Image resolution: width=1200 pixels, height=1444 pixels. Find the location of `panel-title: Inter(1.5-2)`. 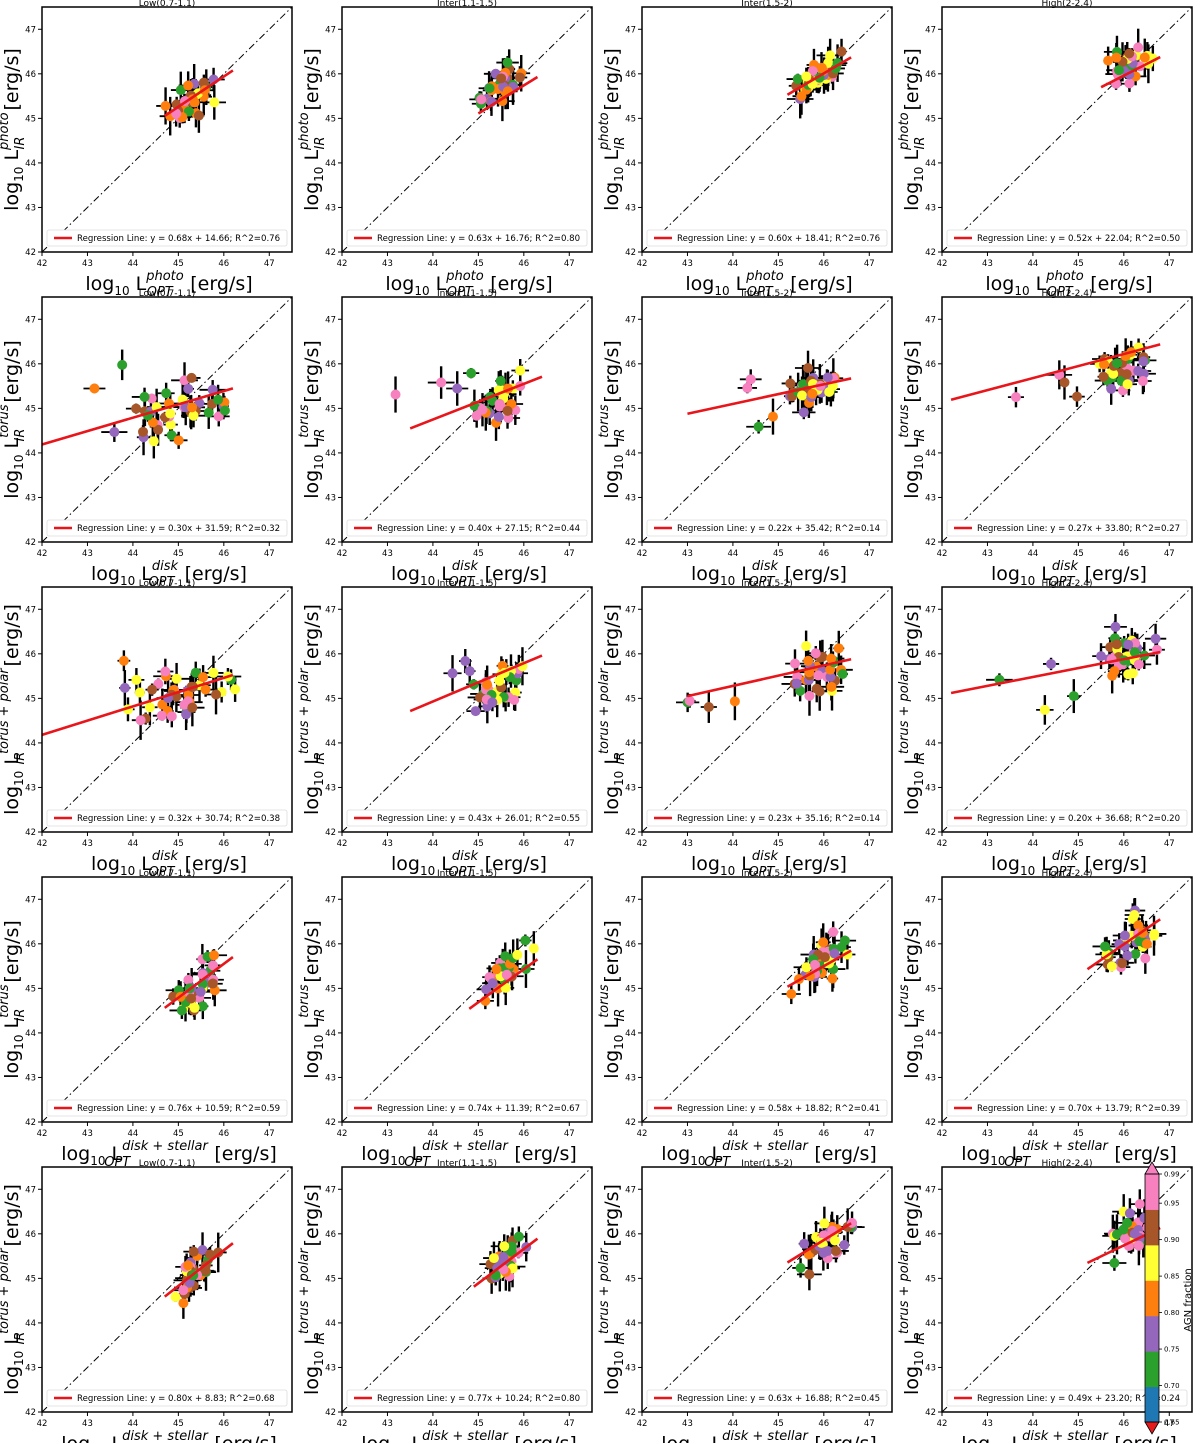

panel-title: Inter(1.5-2) is located at coordinates (766, 294).